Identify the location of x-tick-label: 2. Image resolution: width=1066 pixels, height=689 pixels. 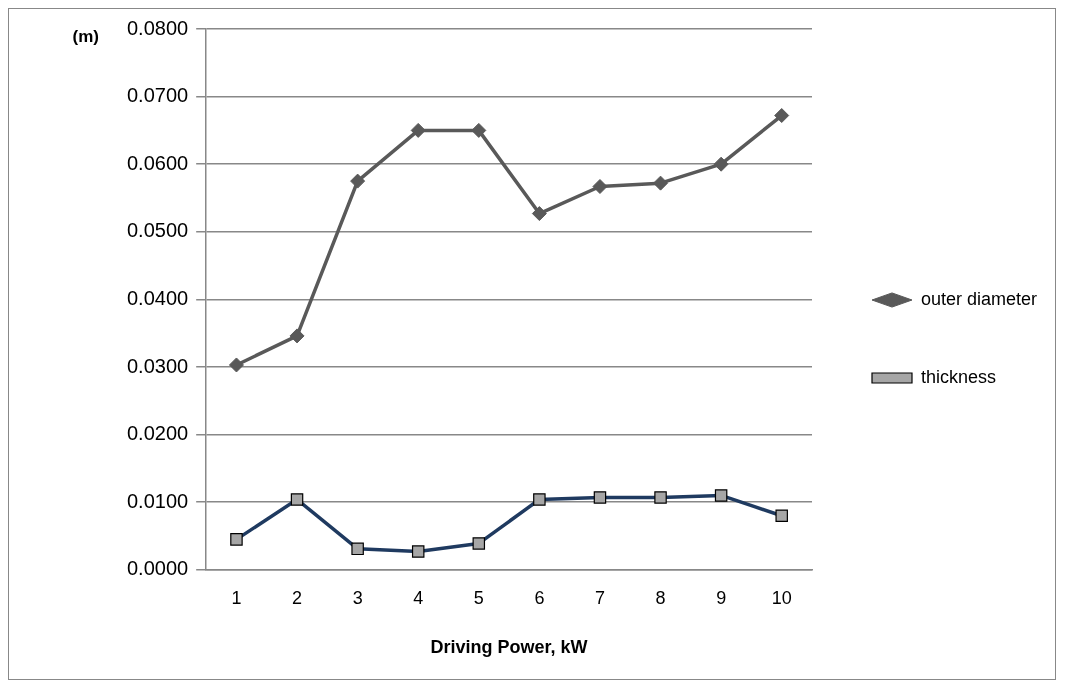
(297, 597).